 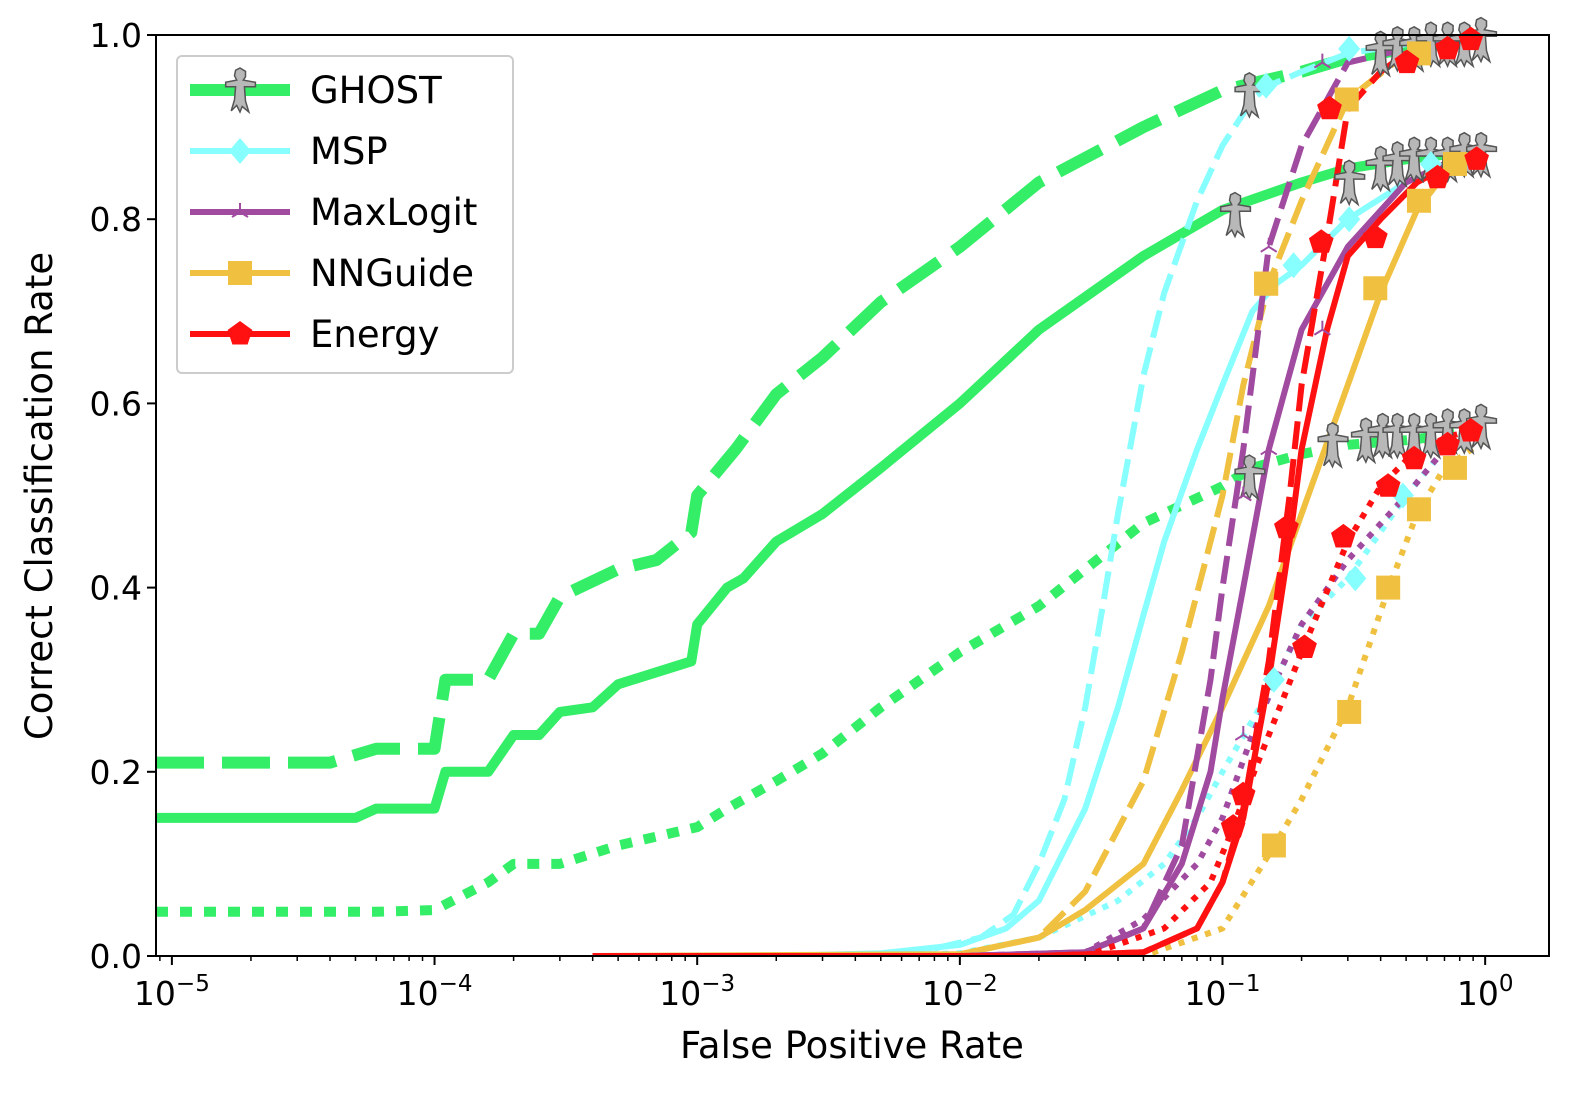 What do you see at coordinates (240, 333) in the screenshot?
I see `legend-marker-pentagon` at bounding box center [240, 333].